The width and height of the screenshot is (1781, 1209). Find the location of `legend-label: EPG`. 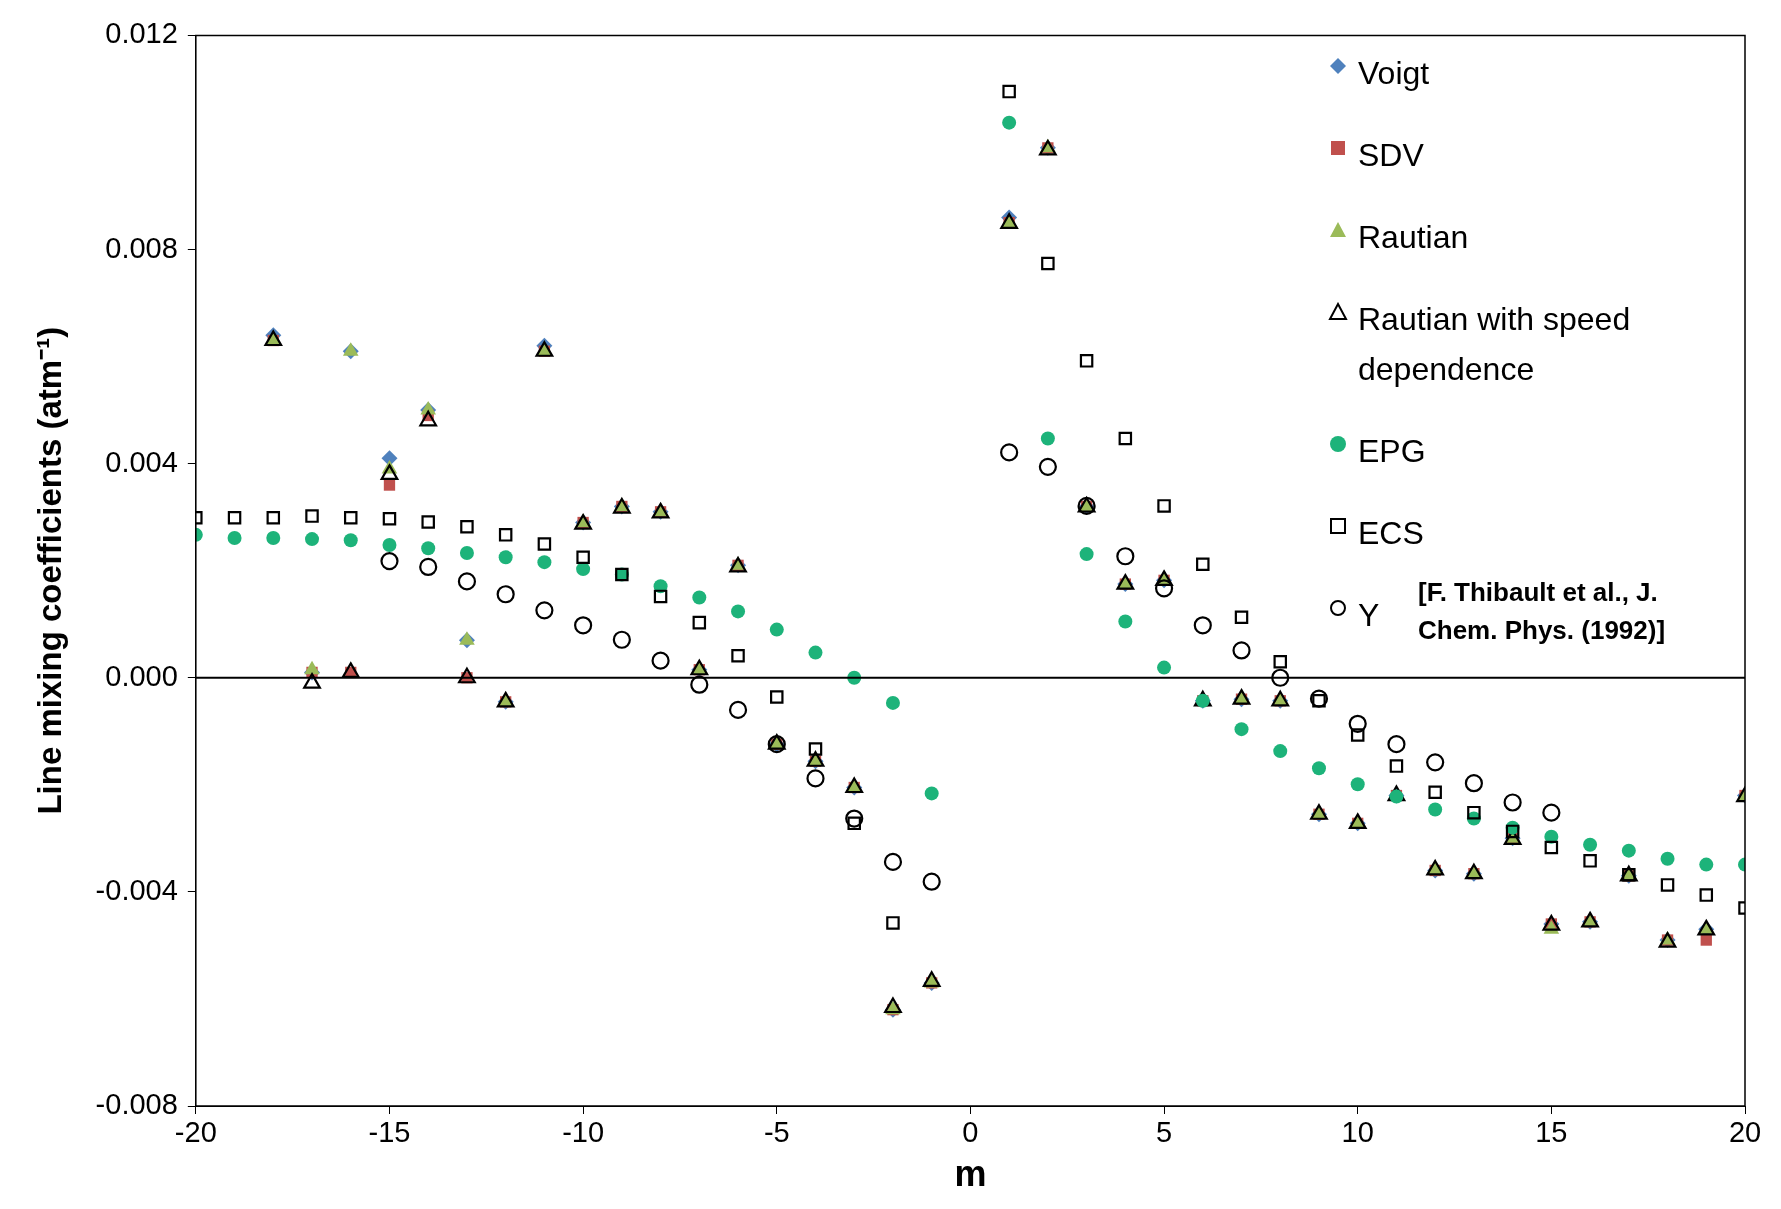

legend-label: EPG is located at coordinates (1392, 451).